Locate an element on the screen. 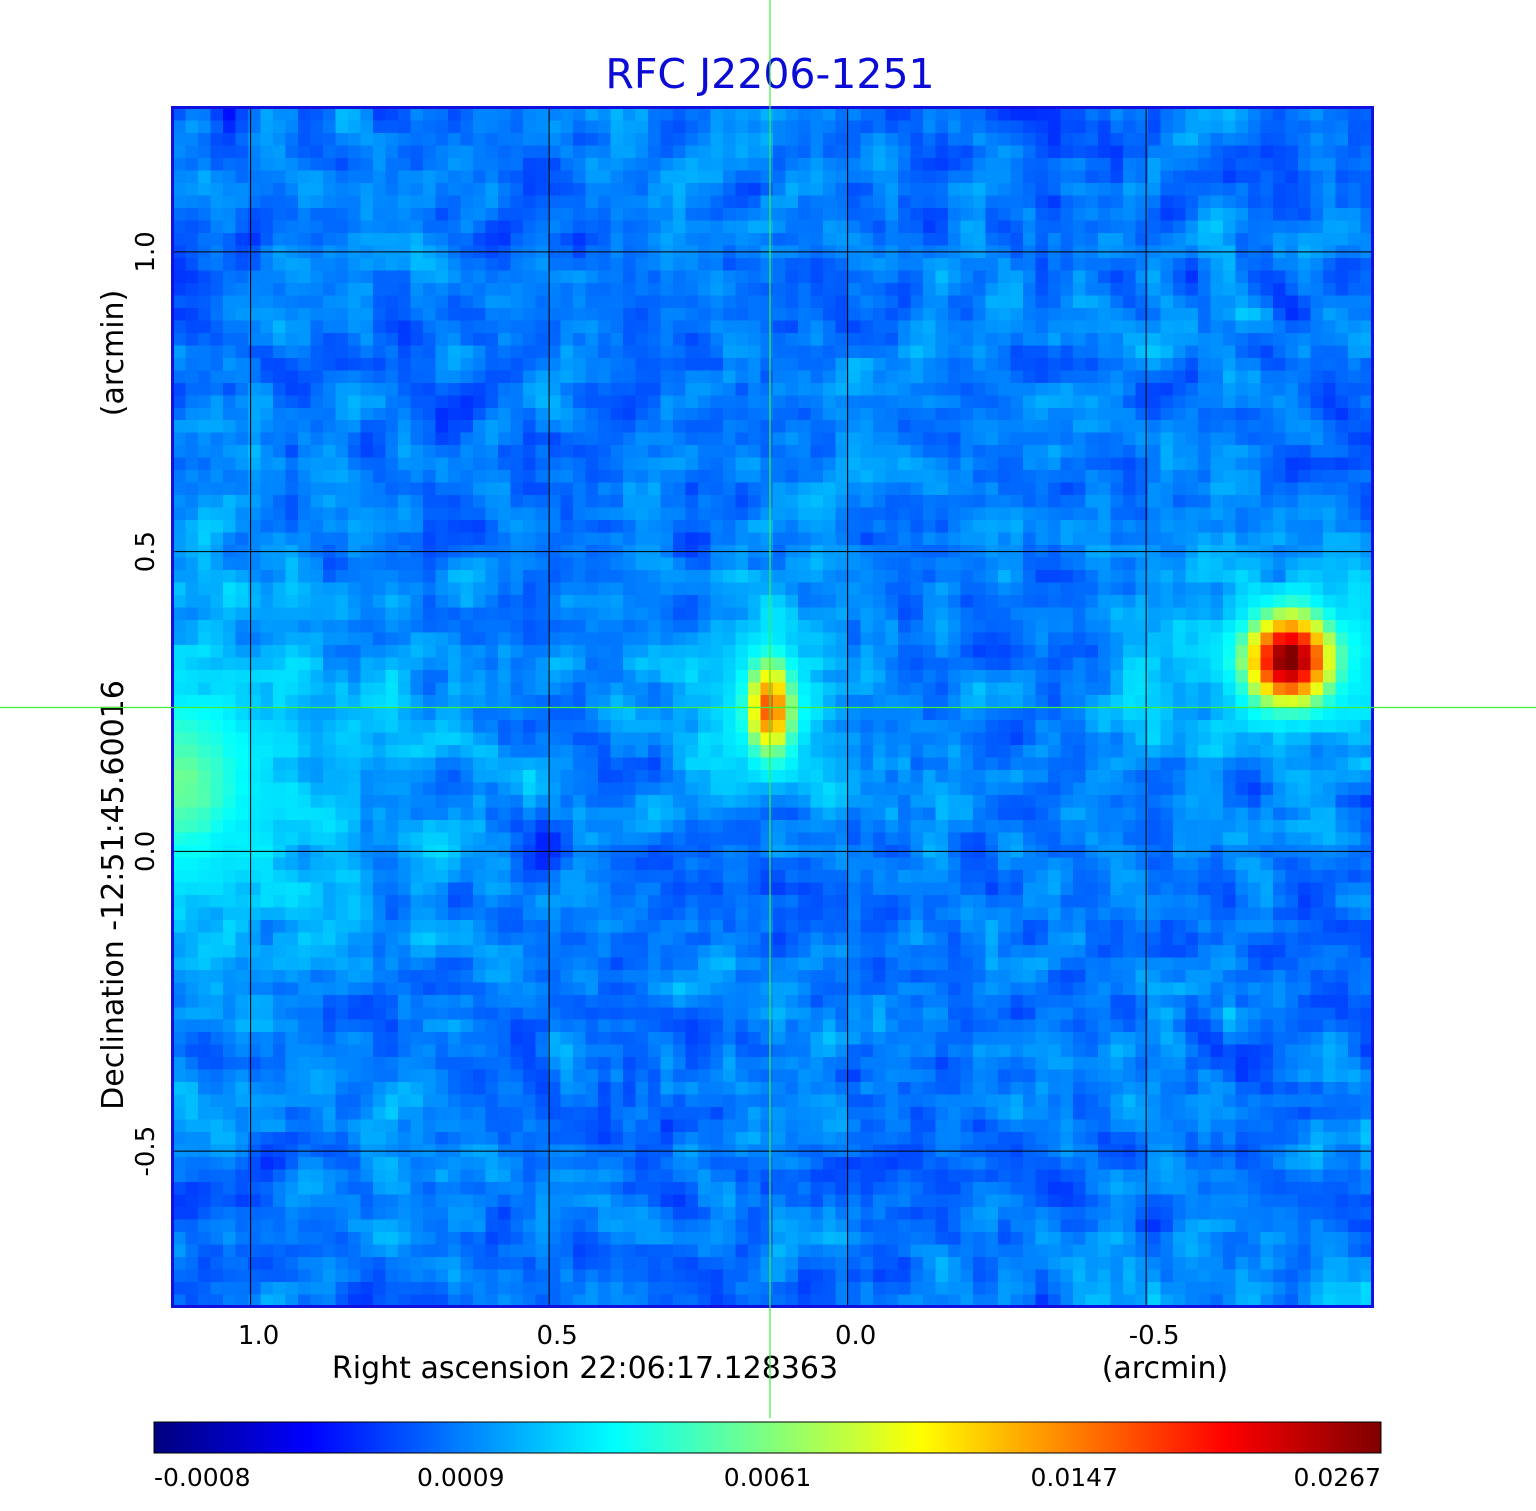 This screenshot has height=1511, width=1536. y-tick-label: -0.5 is located at coordinates (146, 1151).